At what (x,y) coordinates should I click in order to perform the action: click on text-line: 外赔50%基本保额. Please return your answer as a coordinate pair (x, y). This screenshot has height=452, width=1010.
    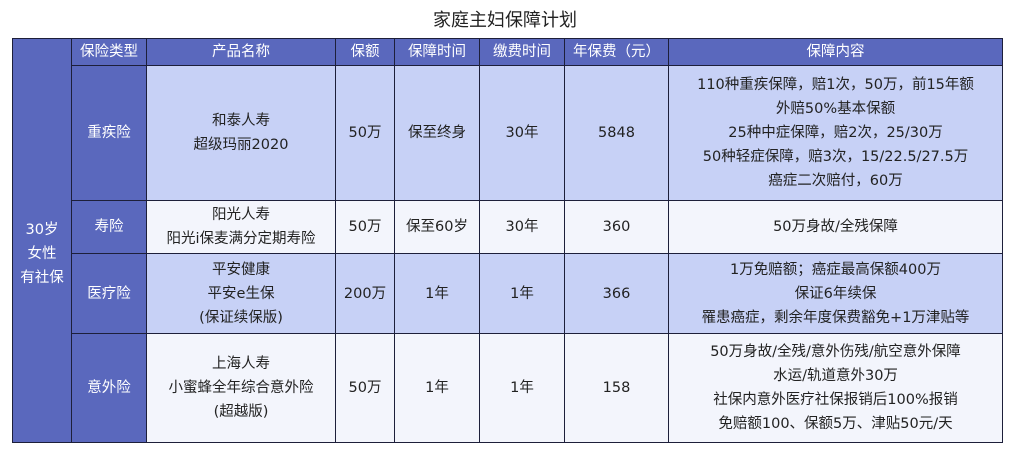
    Looking at the image, I should click on (835, 109).